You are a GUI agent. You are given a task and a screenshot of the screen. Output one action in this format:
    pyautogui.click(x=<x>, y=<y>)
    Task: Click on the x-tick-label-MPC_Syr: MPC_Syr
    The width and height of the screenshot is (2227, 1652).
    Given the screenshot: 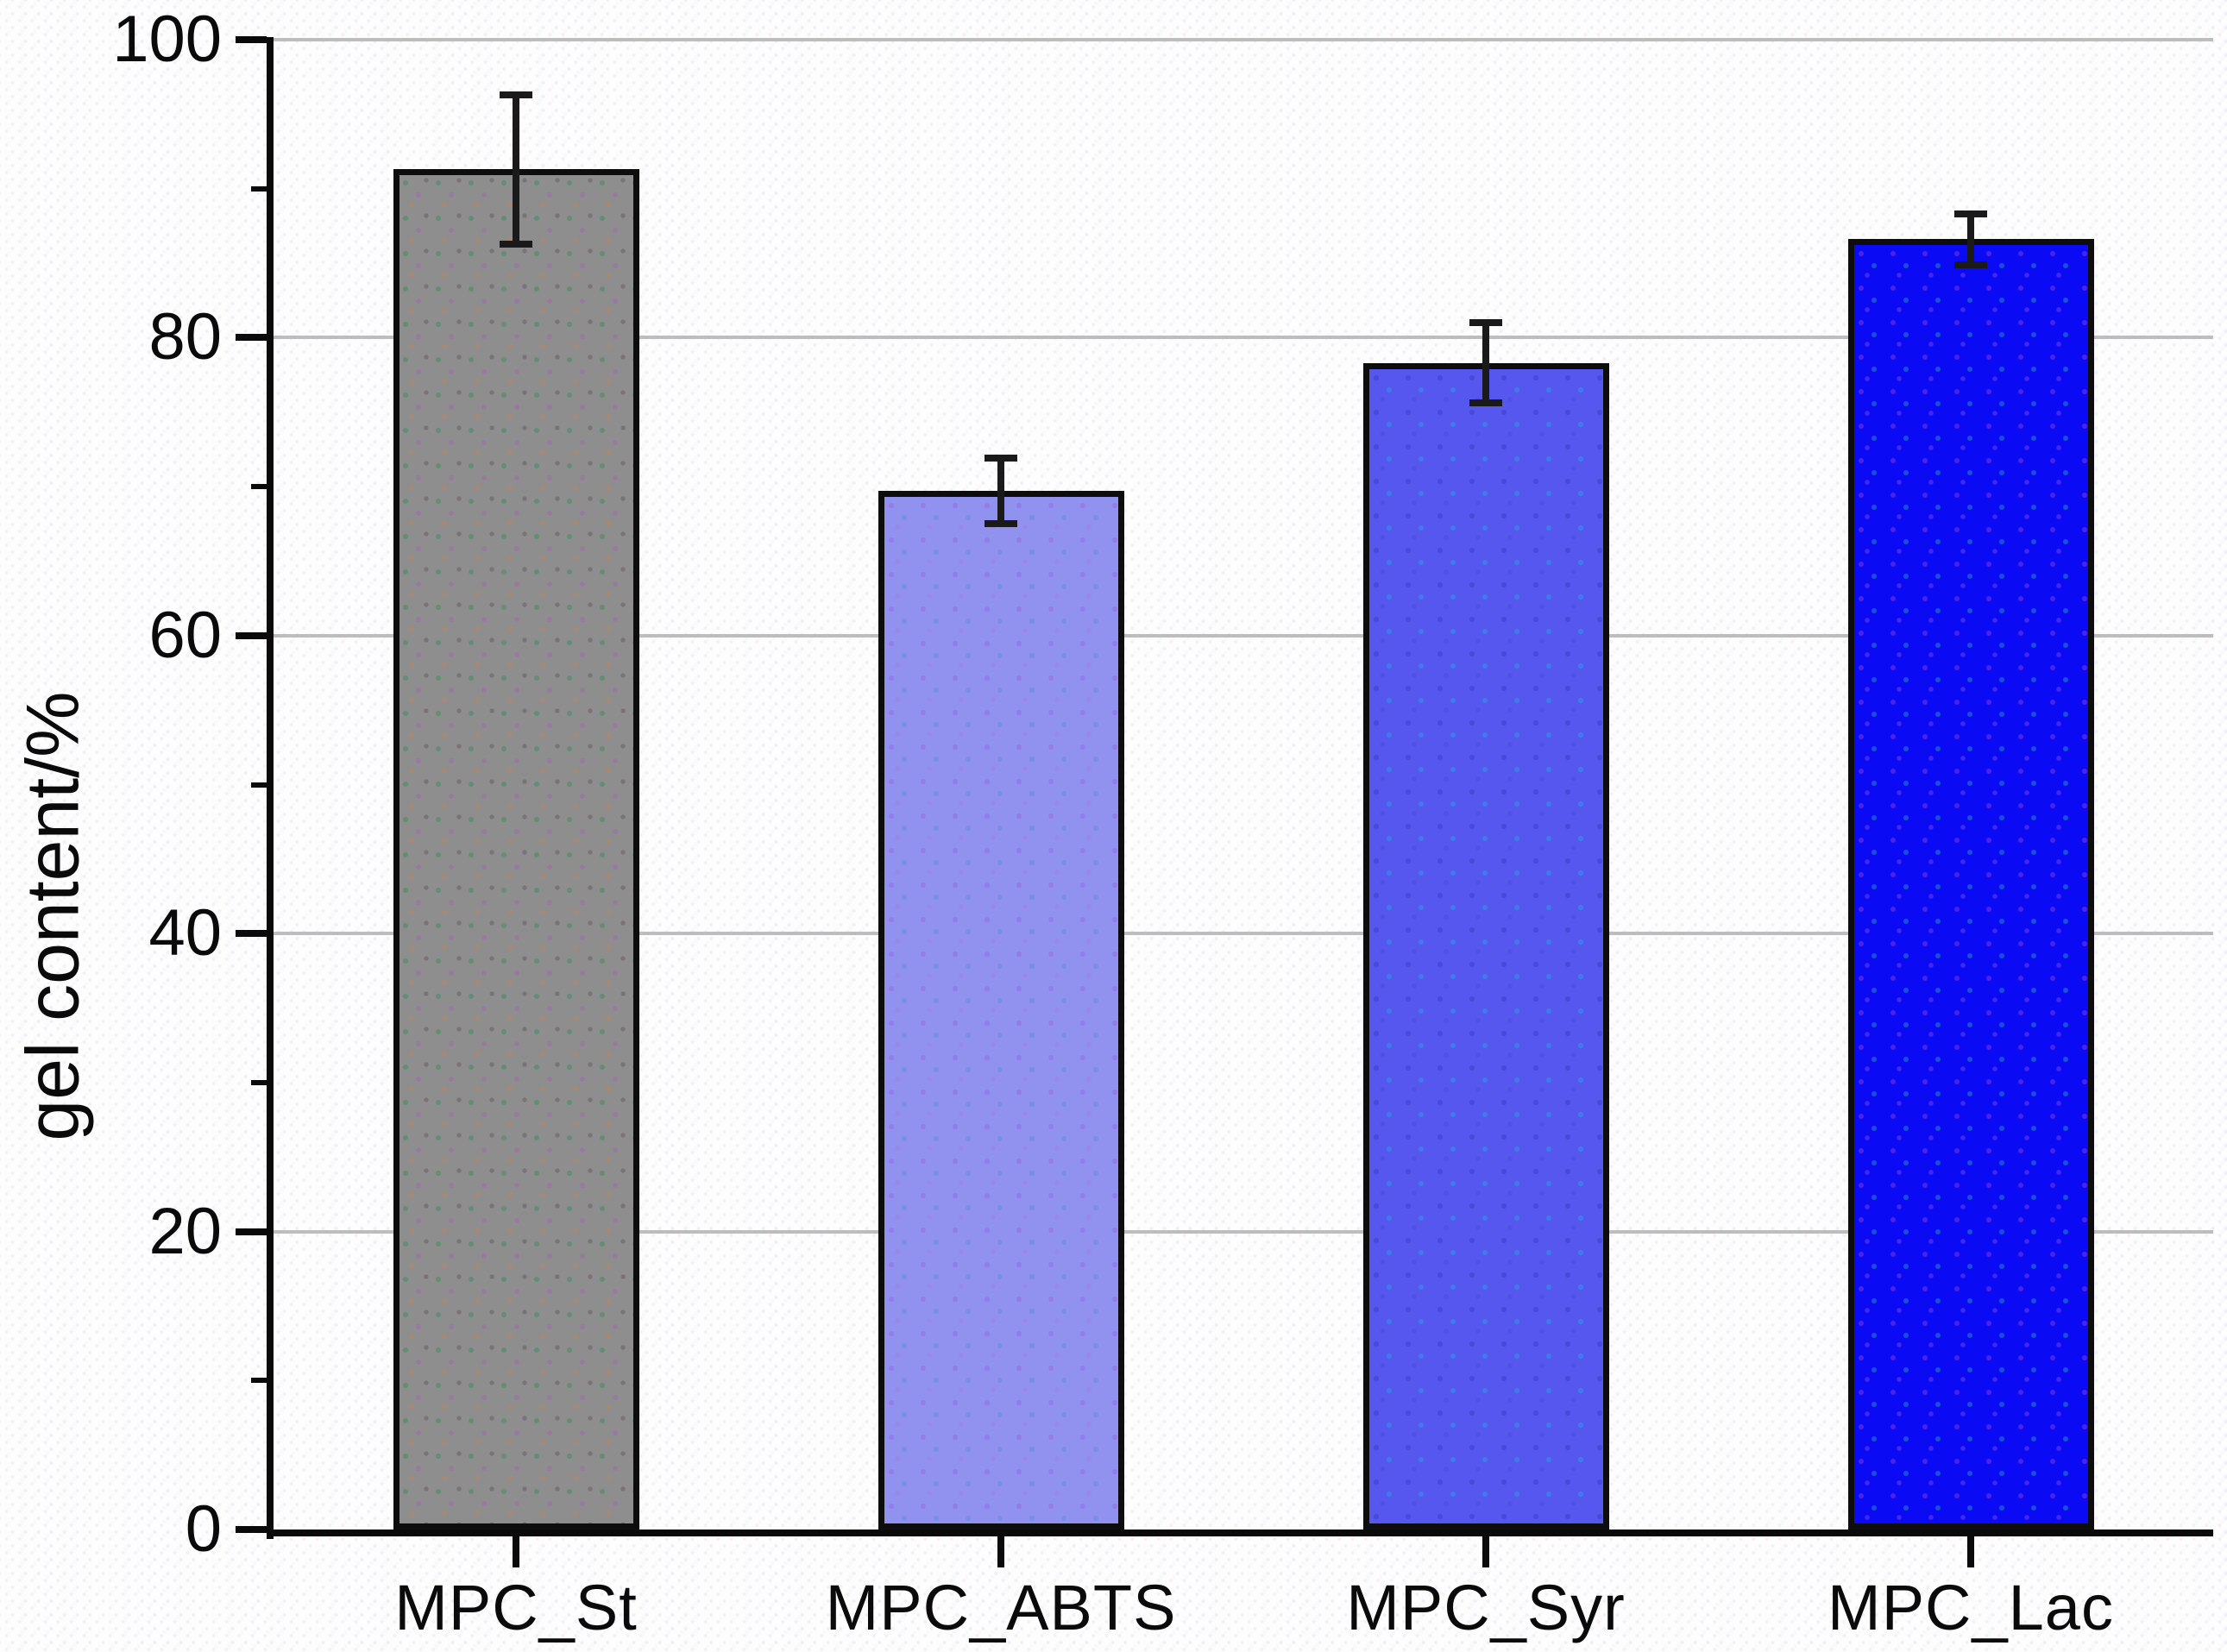 What is the action you would take?
    pyautogui.click(x=1486, y=1607)
    